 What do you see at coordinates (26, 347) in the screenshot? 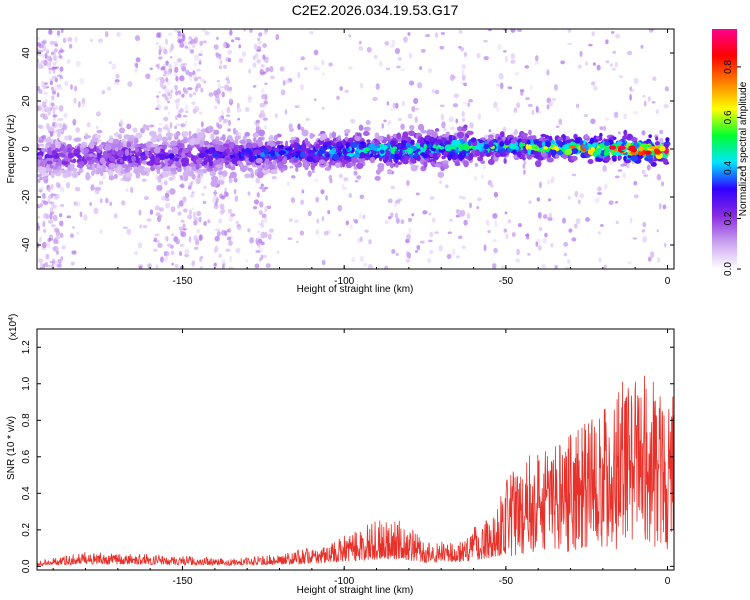
I see `y-tick-label: 1.2` at bounding box center [26, 347].